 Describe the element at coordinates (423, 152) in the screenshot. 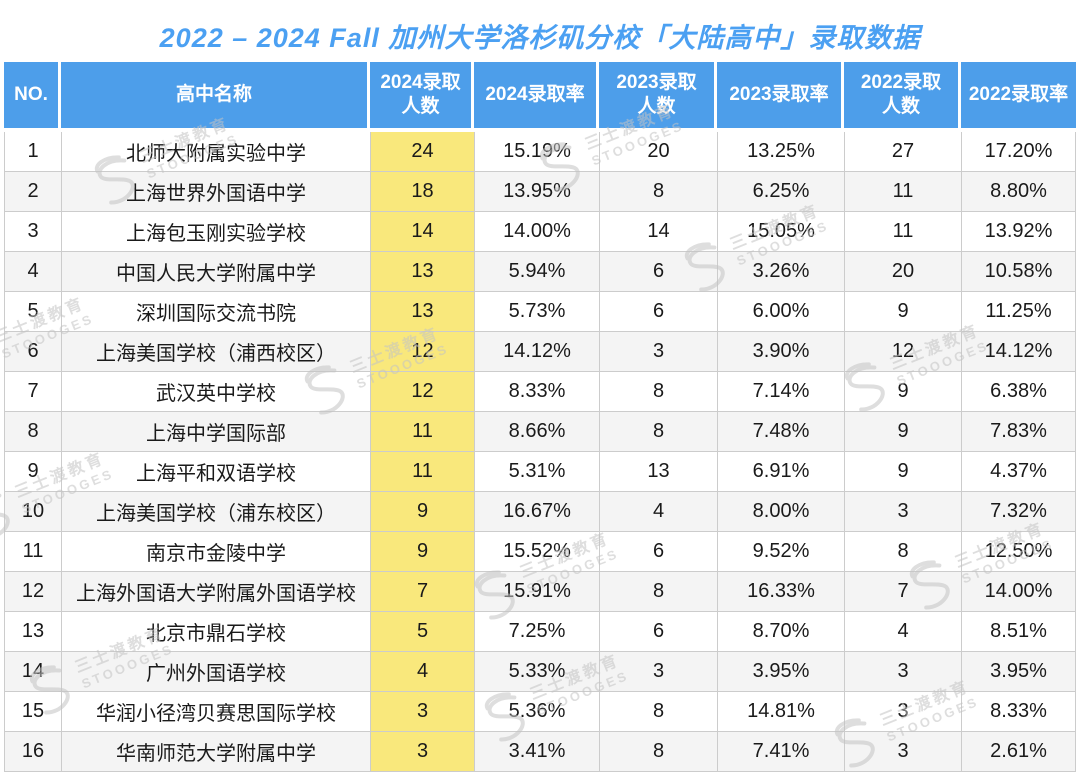

I see `cell-admitted-2024: 24` at that location.